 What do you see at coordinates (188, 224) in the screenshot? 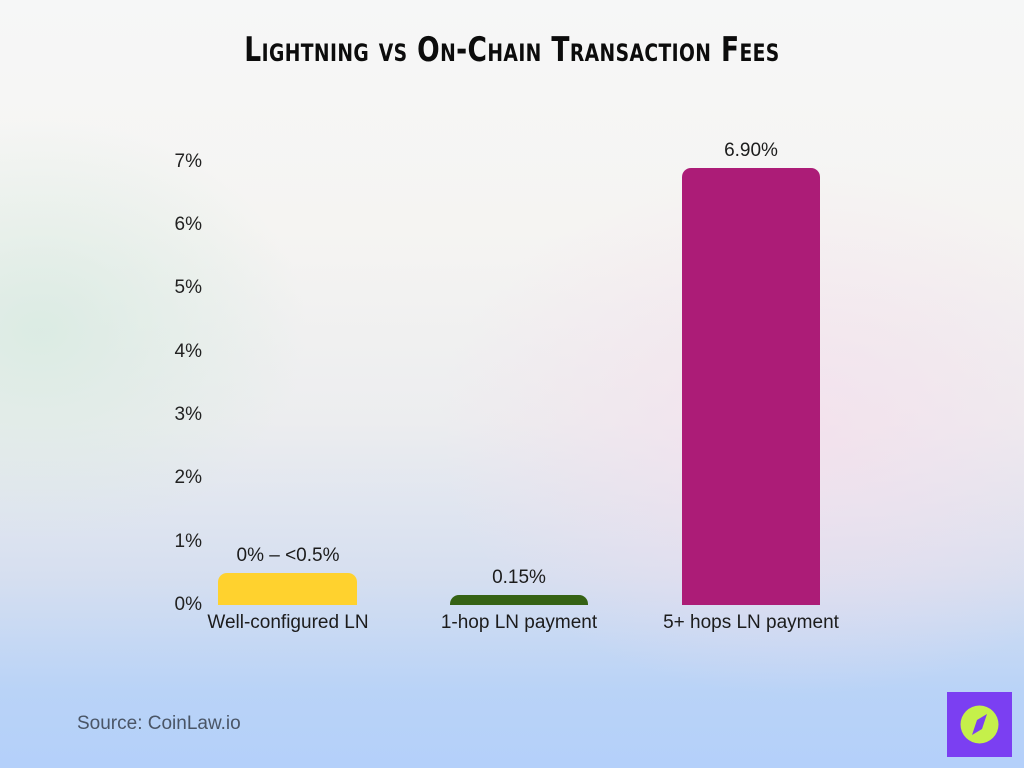
I see `y-tick-6: 6%` at bounding box center [188, 224].